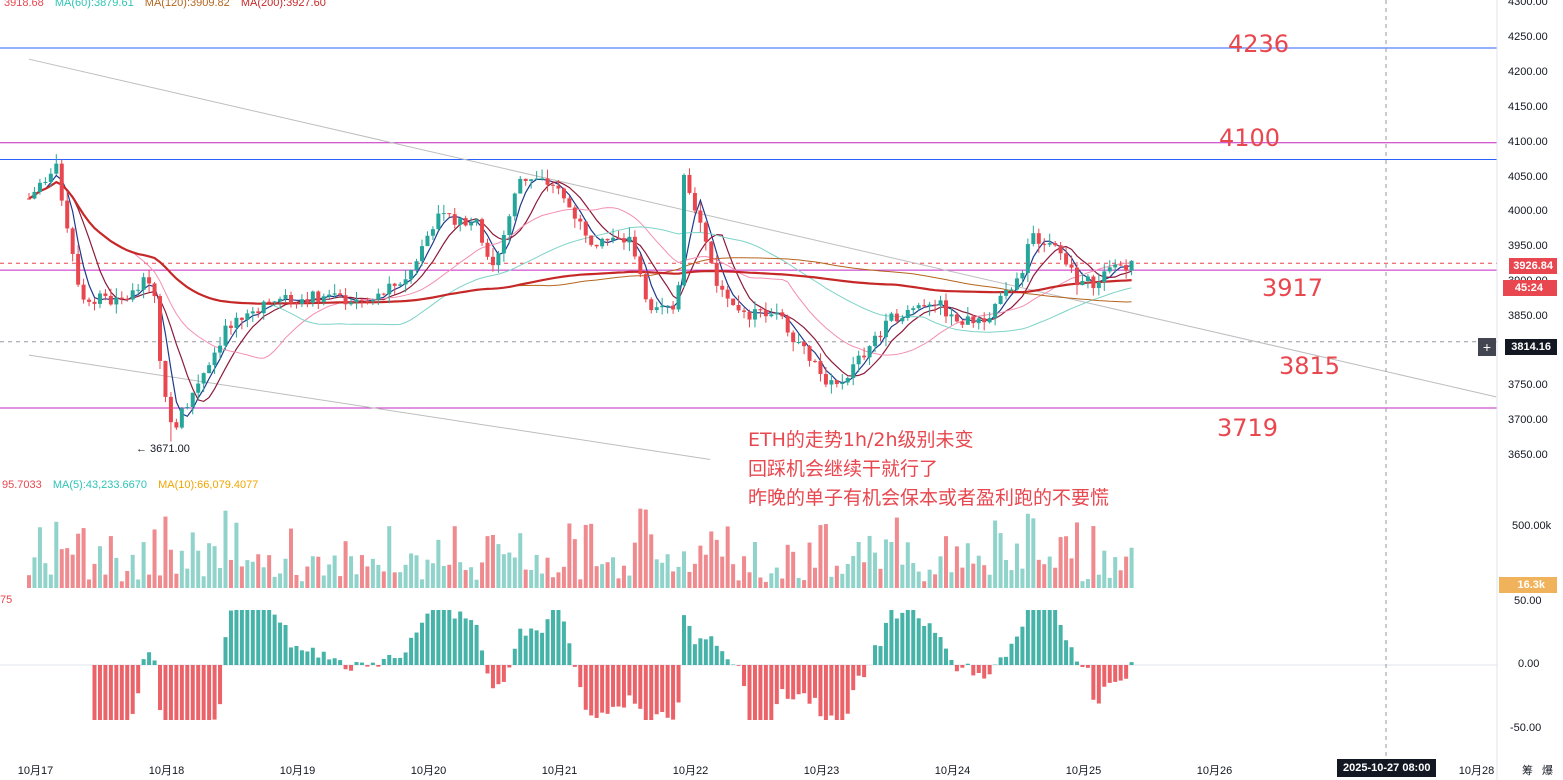  I want to click on time-tick: 10月28, so click(1476, 771).